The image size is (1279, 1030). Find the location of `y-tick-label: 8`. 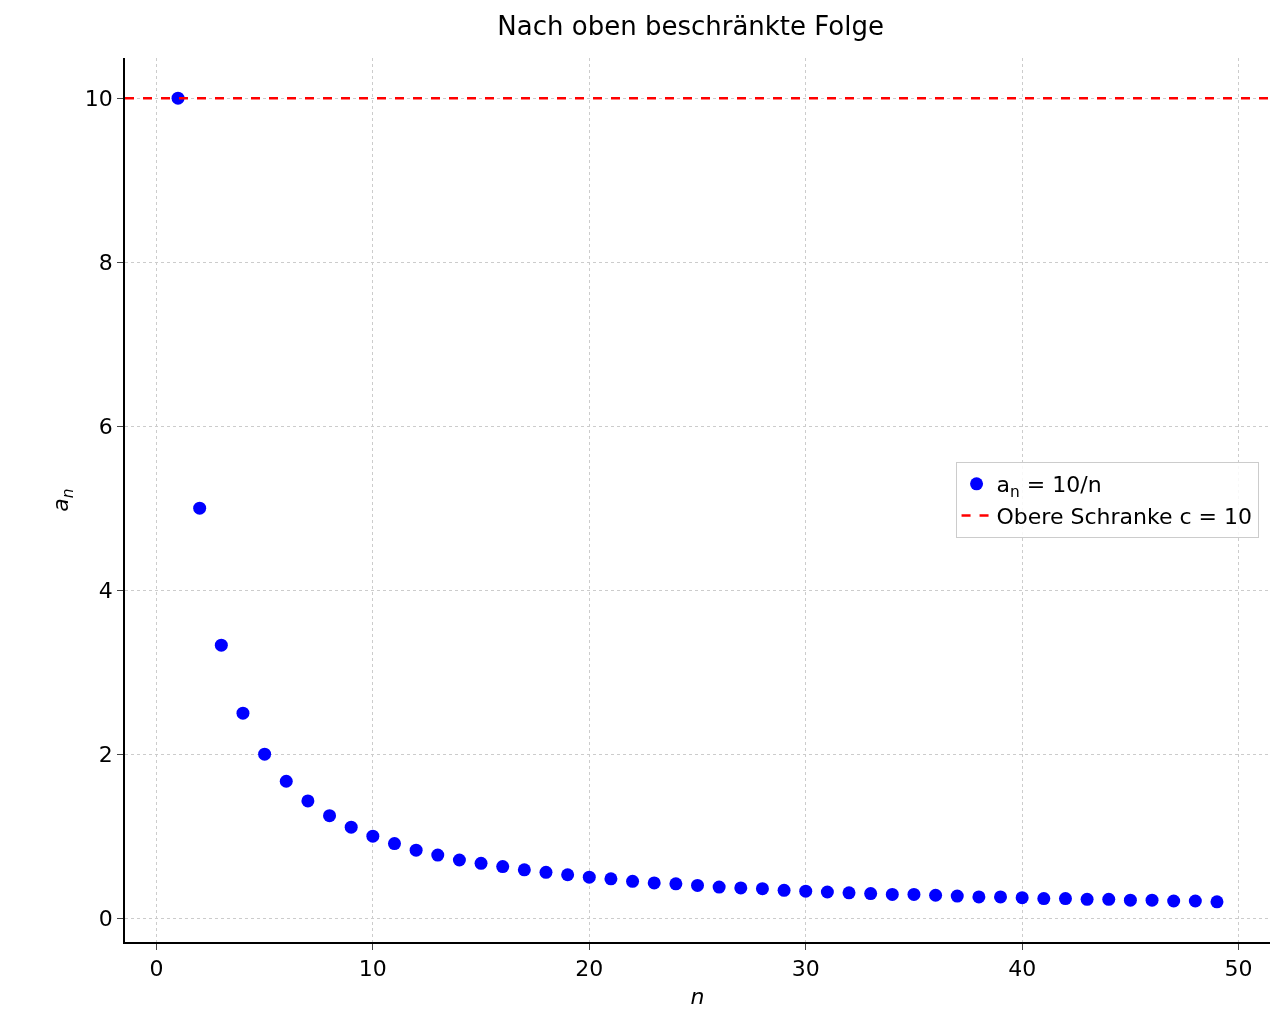

y-tick-label: 8 is located at coordinates (105, 262).